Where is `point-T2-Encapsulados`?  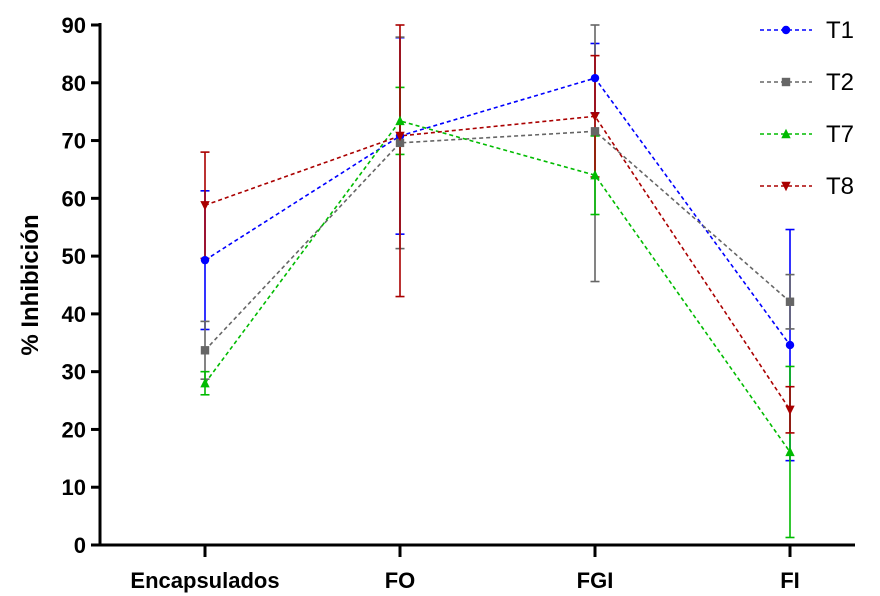 point-T2-Encapsulados is located at coordinates (205, 350).